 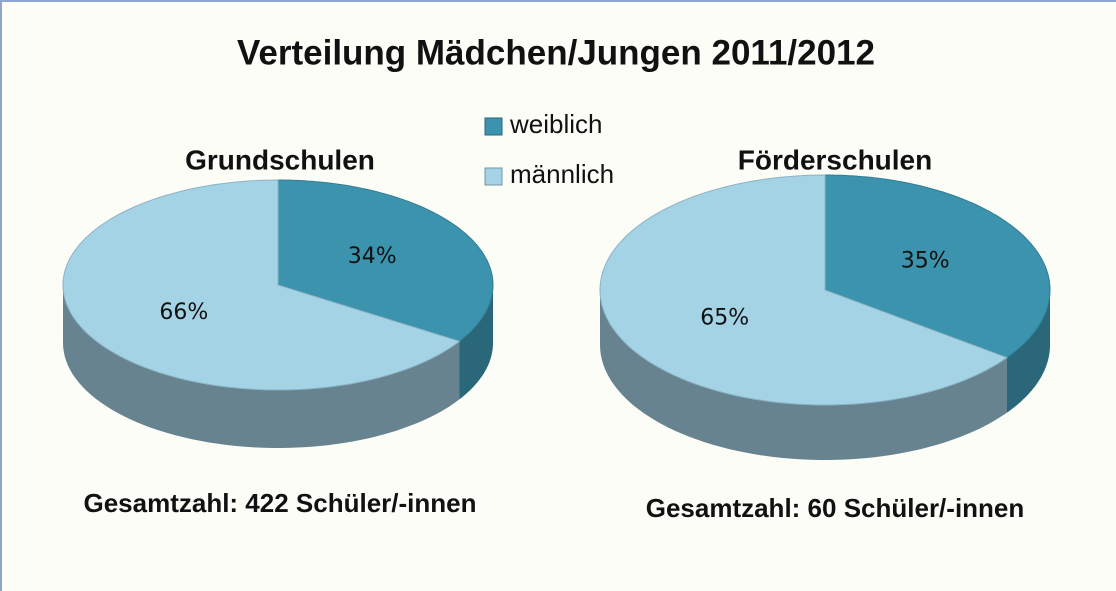 What do you see at coordinates (724, 318) in the screenshot?
I see `data-label: 65%` at bounding box center [724, 318].